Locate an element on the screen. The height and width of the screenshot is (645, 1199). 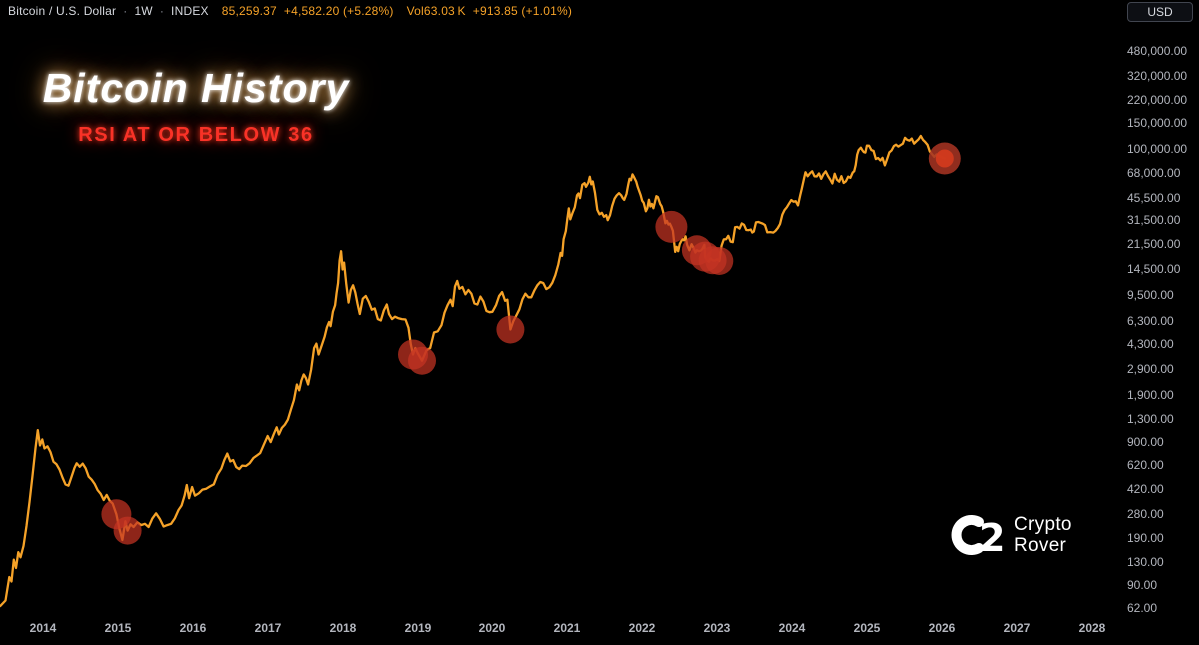
price-axis-label: 9,500.00 is located at coordinates (1150, 295).